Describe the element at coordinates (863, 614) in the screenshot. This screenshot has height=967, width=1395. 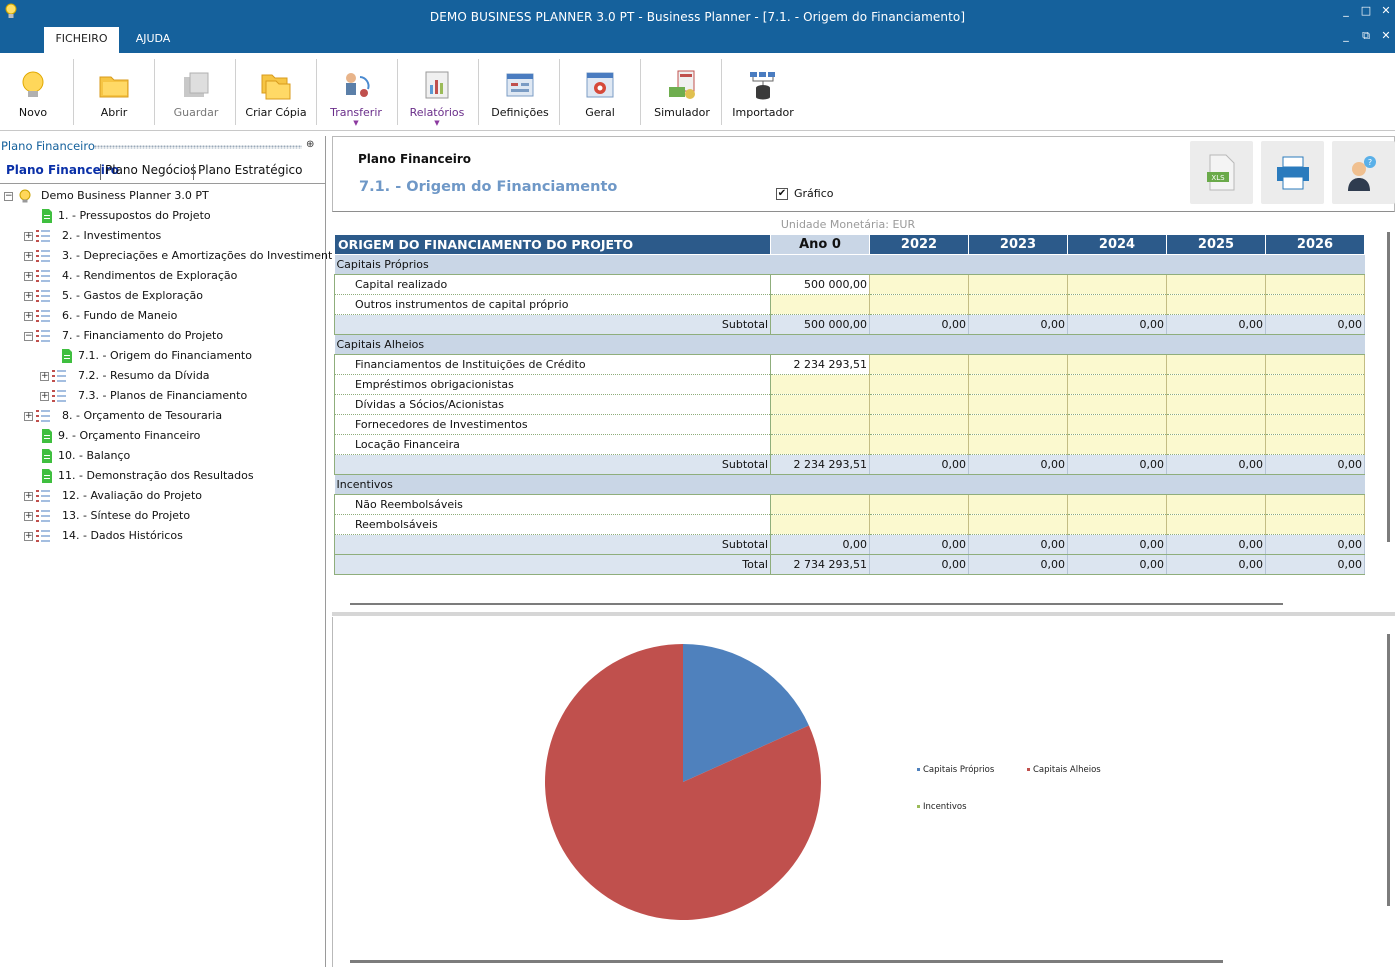
I see `pane-splitter` at that location.